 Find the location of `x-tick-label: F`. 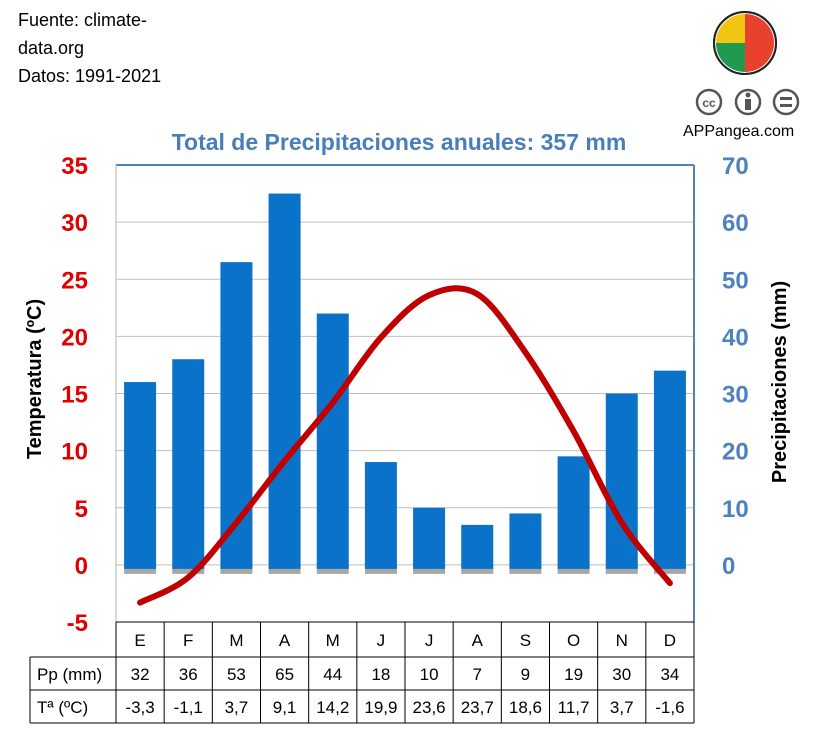

x-tick-label: F is located at coordinates (188, 640).